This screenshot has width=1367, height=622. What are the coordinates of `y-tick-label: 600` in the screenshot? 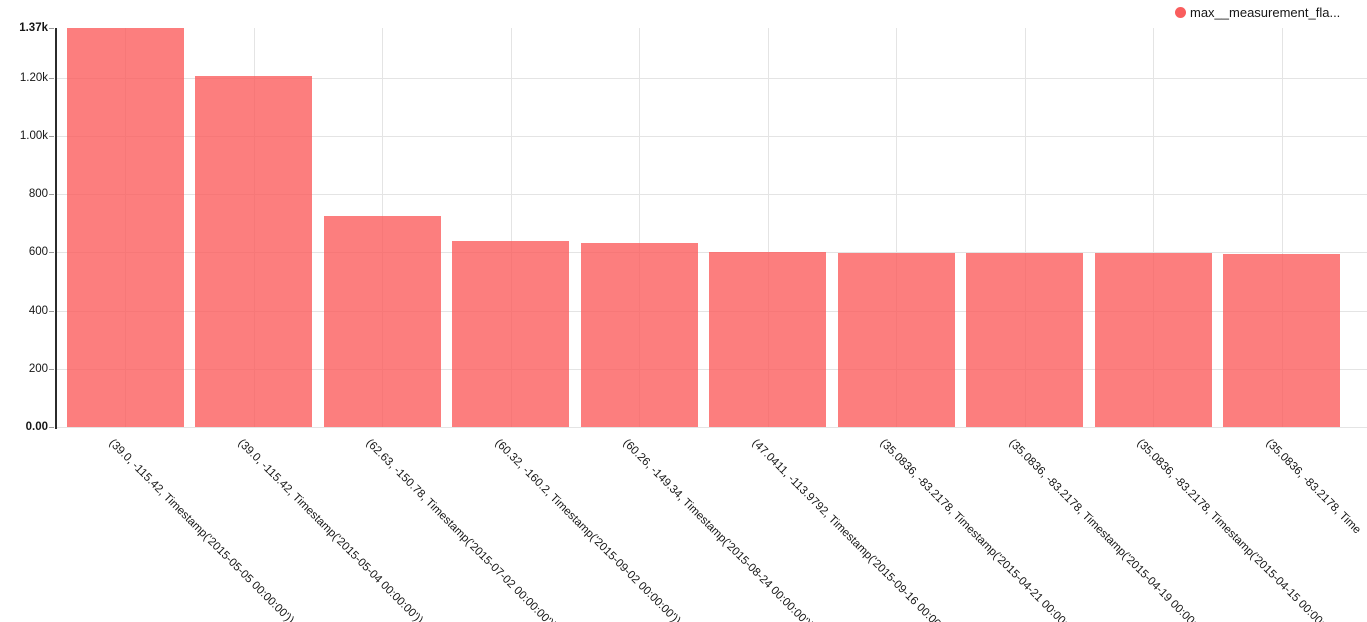 It's located at (38, 252).